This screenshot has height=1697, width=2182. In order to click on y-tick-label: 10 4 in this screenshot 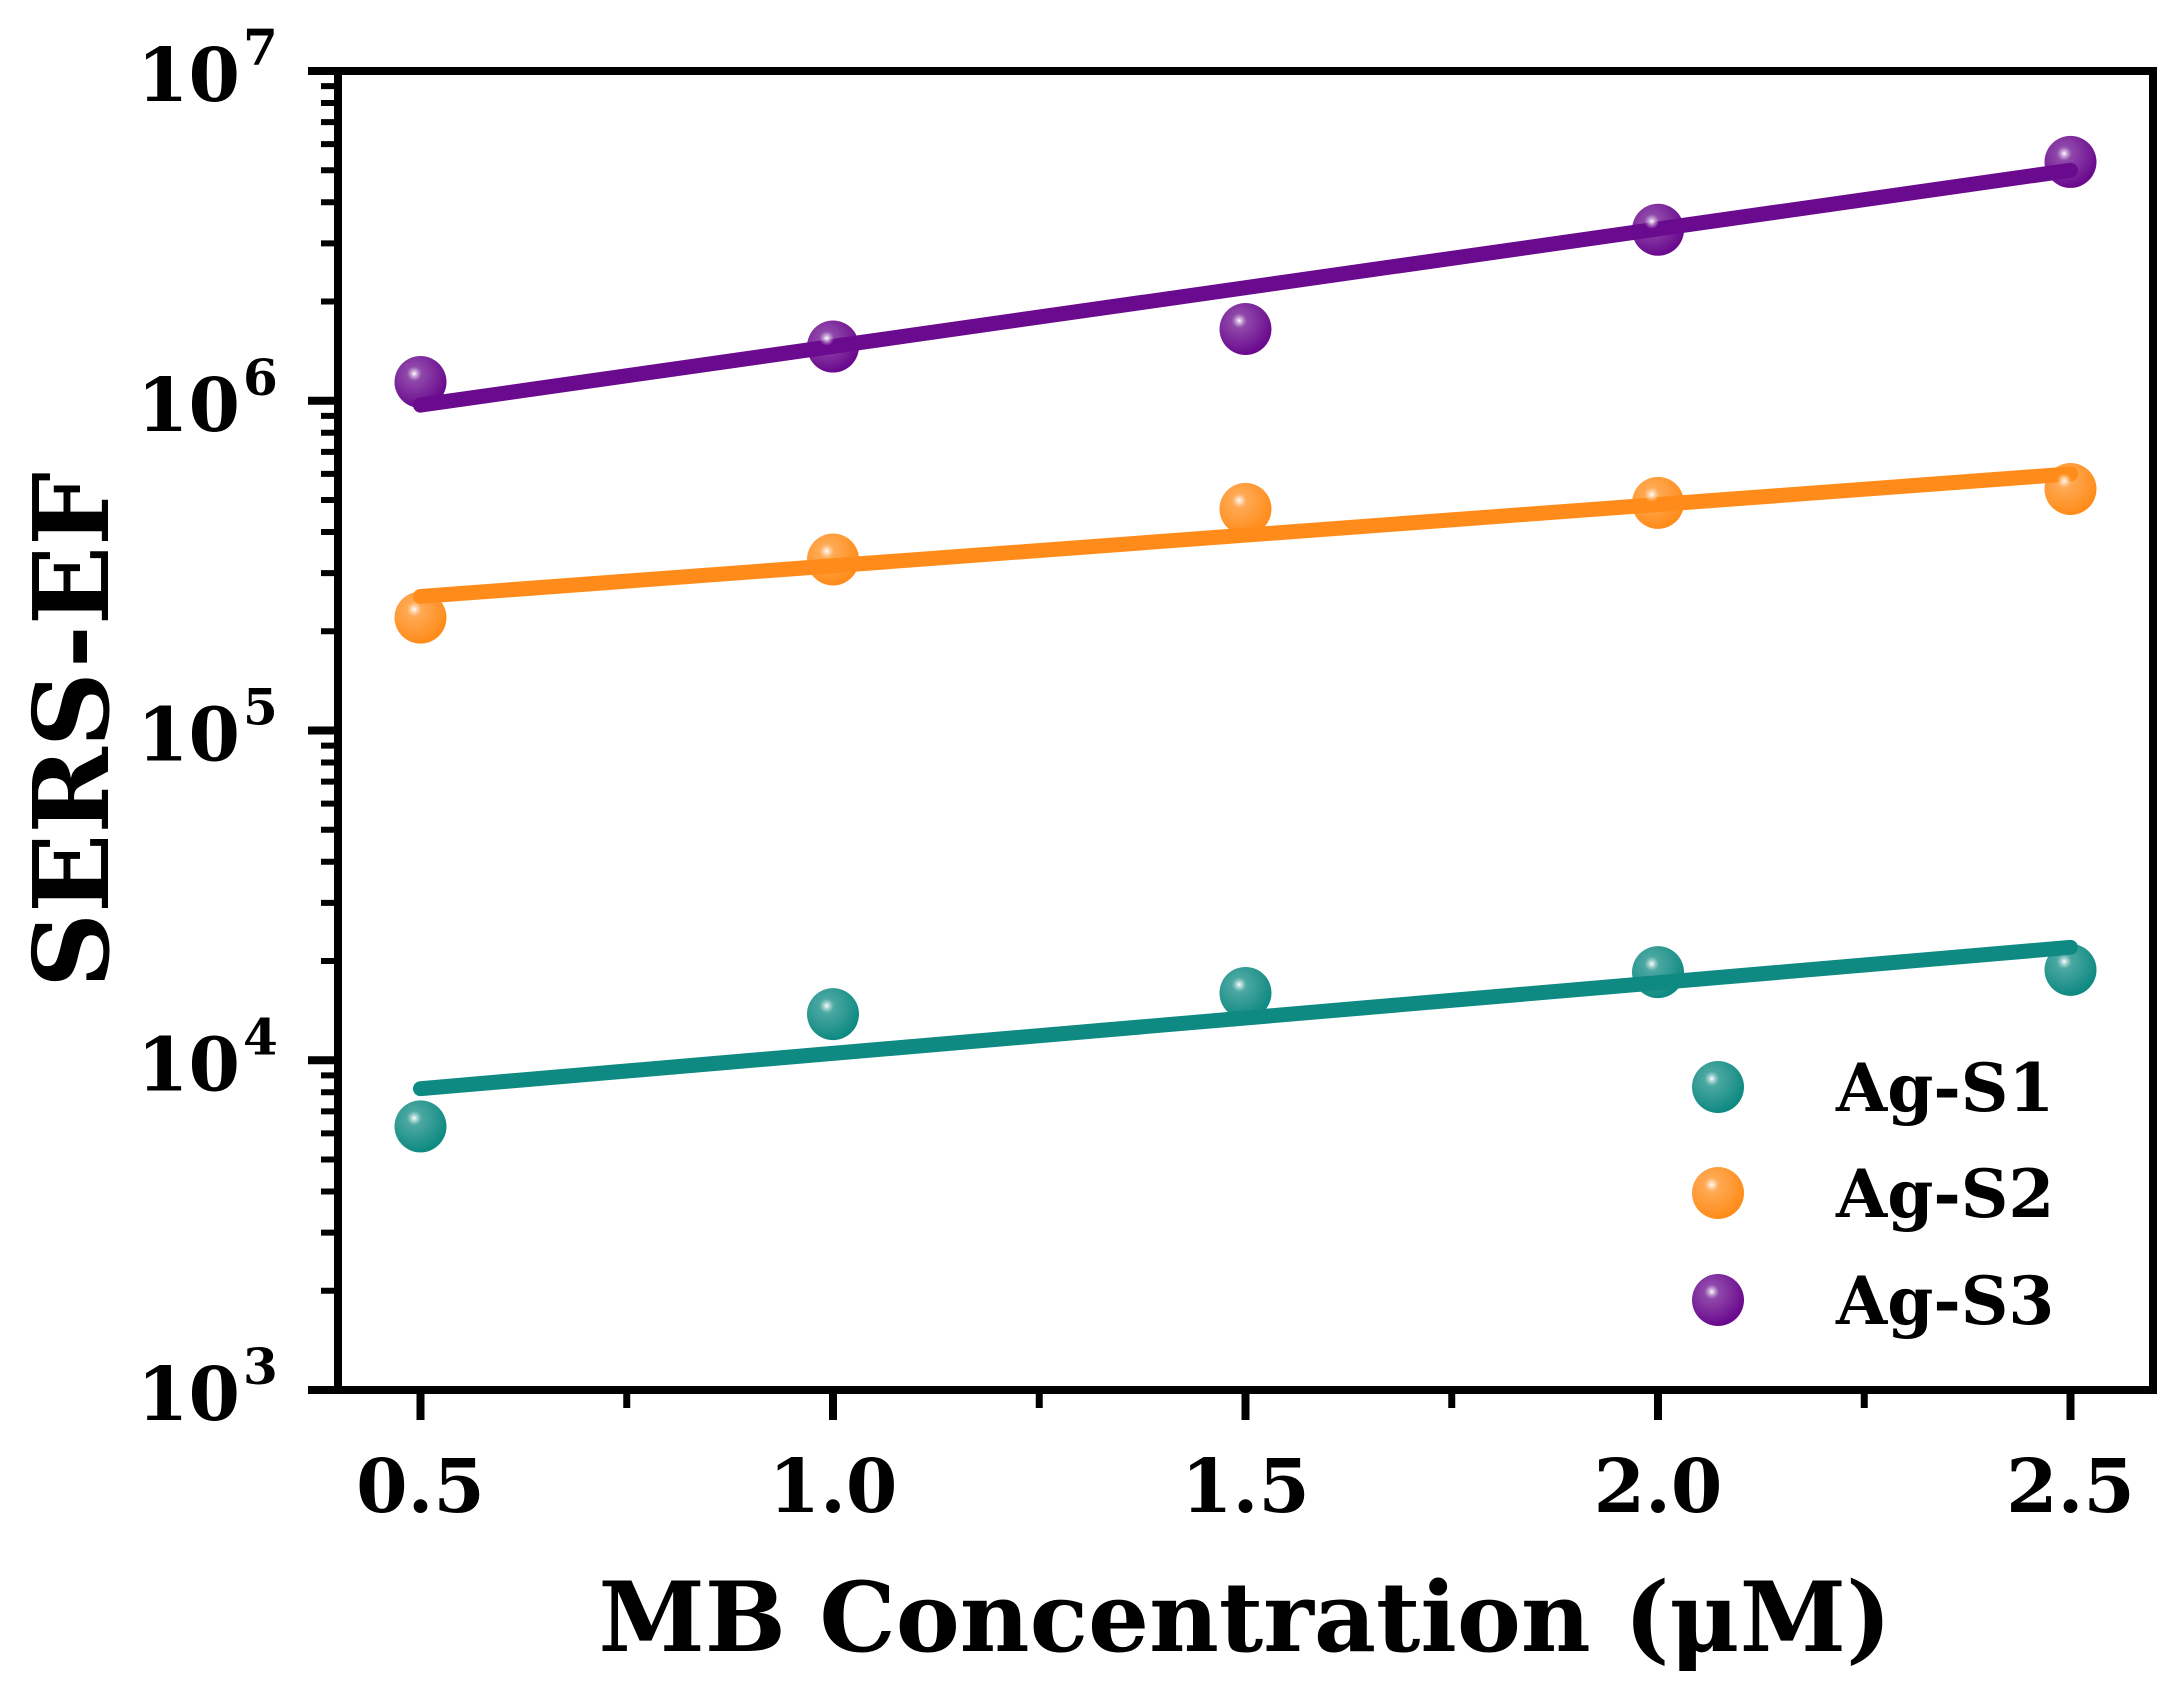, I will do `click(207, 1057)`.